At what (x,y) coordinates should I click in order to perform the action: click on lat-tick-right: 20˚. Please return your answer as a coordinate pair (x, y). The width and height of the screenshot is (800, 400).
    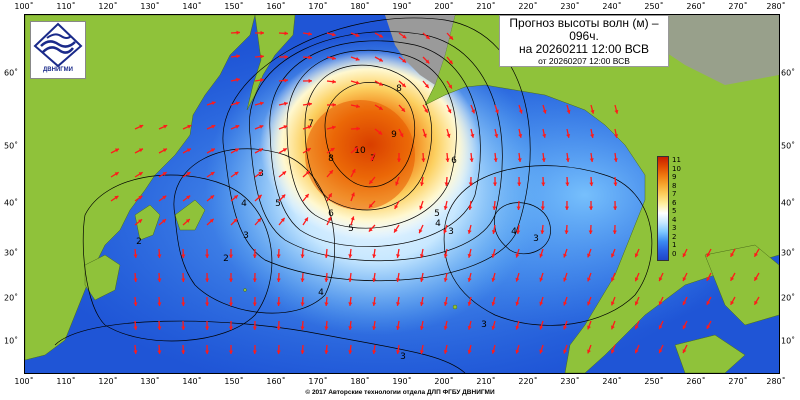
    Looking at the image, I should click on (788, 298).